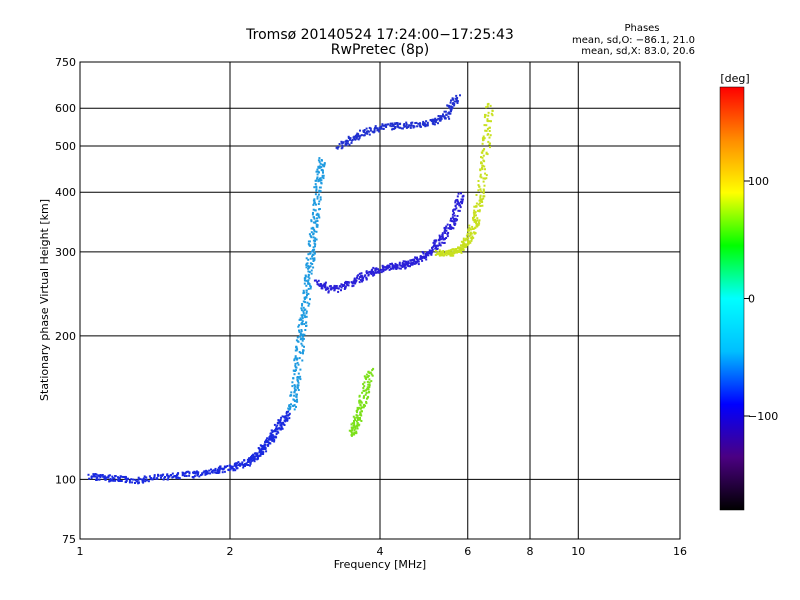 Image resolution: width=800 pixels, height=600 pixels. Describe the element at coordinates (763, 416) in the screenshot. I see `colorbar-tick-label: −100` at that location.